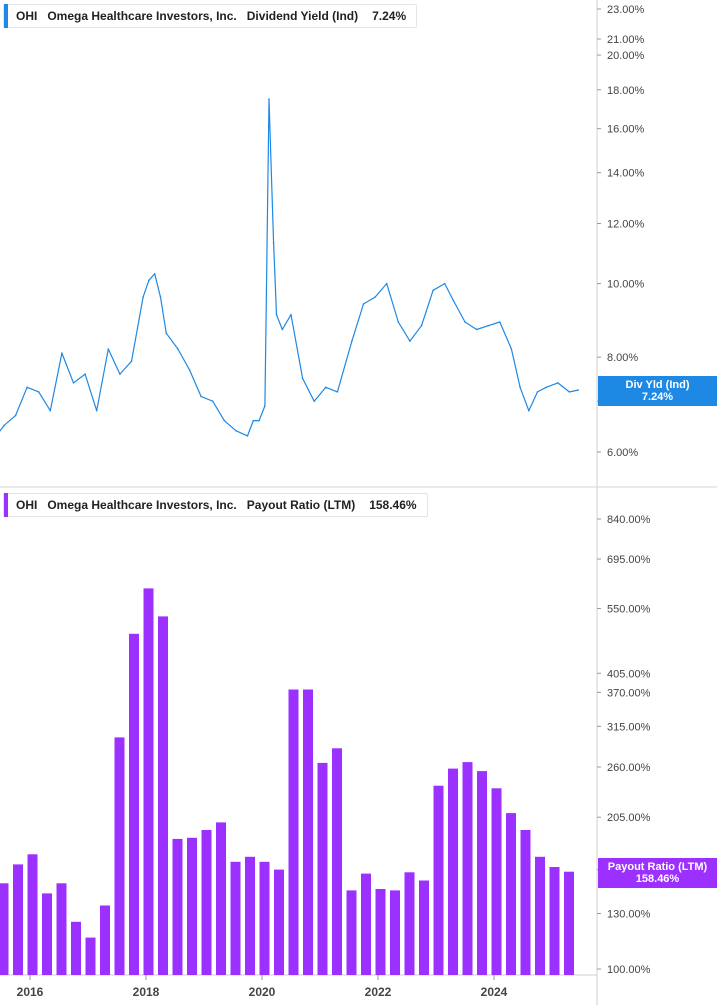  I want to click on payout-ratio-value-tag: Payout Ratio (LTM) 158.46%, so click(657, 873).